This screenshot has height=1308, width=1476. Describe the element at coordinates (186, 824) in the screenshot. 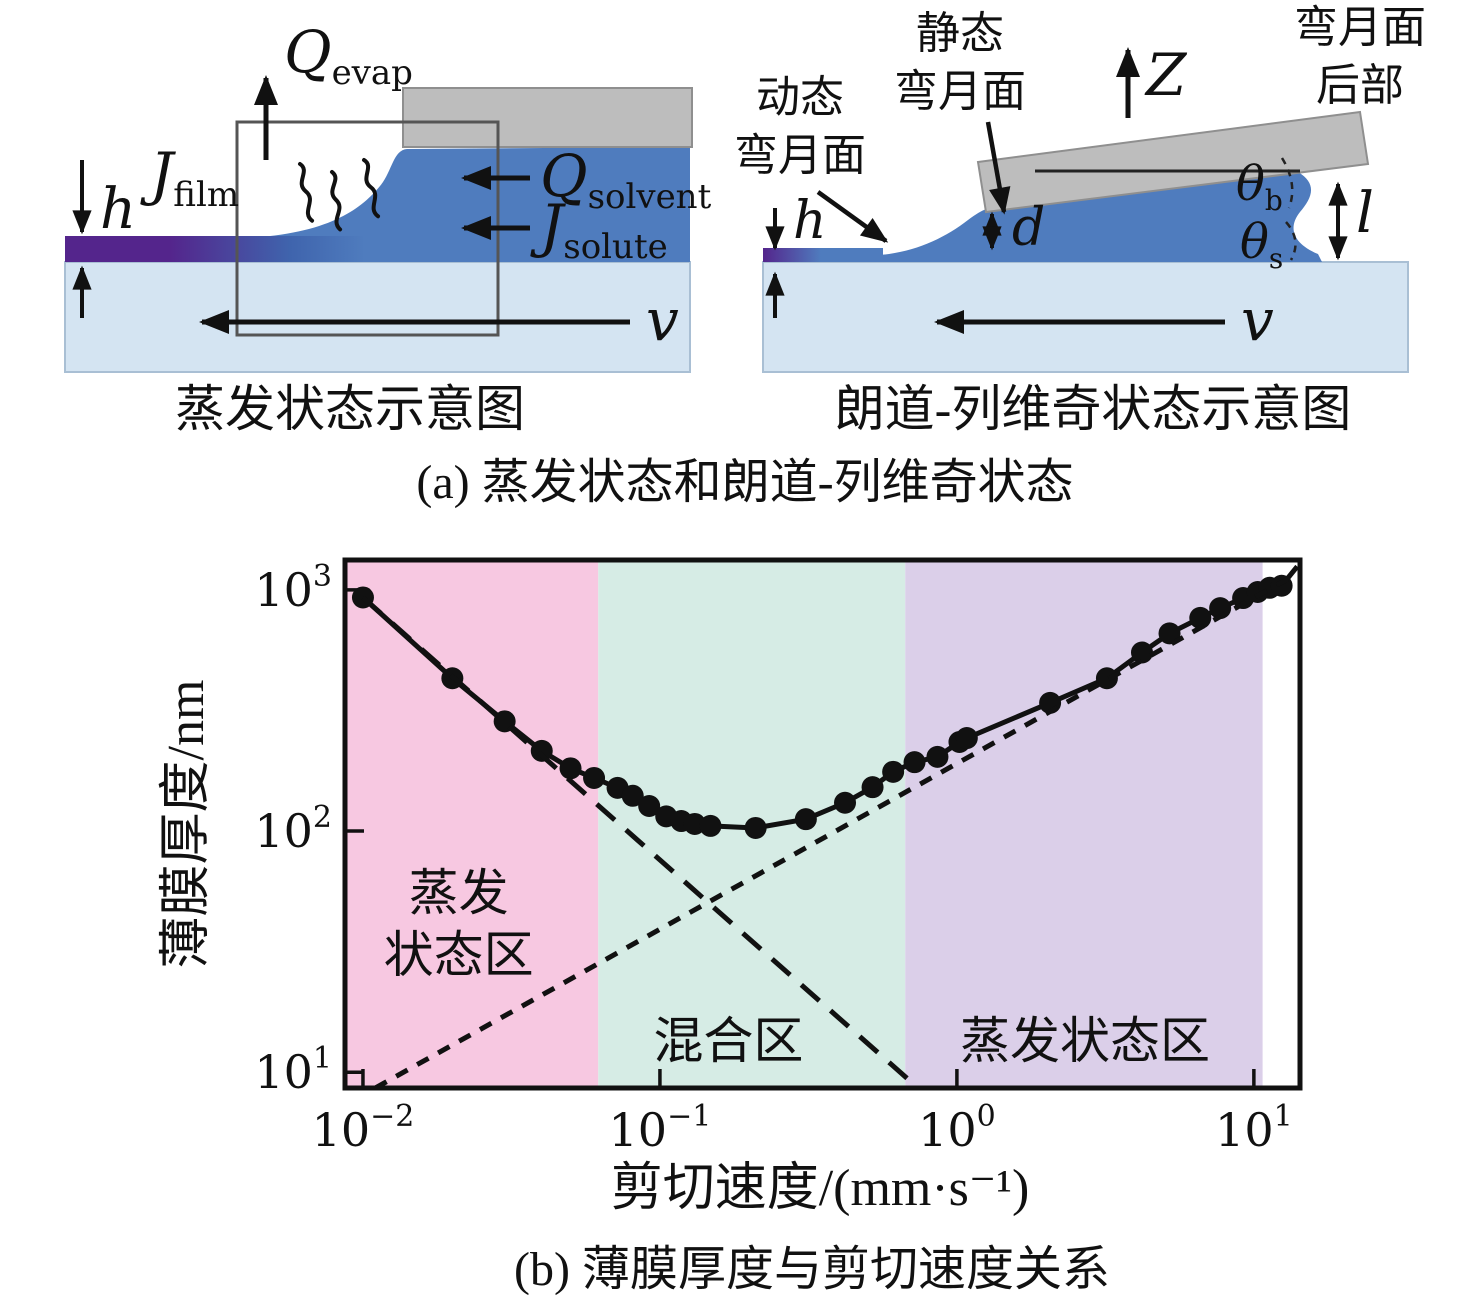

I see `y-axis-title: 薄膜厚度/nm` at that location.